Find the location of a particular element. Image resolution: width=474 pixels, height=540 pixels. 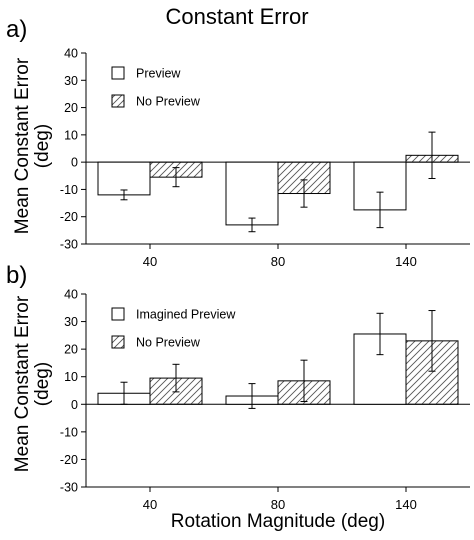

panel-b-y-tick-label: 10 is located at coordinates (71, 377).